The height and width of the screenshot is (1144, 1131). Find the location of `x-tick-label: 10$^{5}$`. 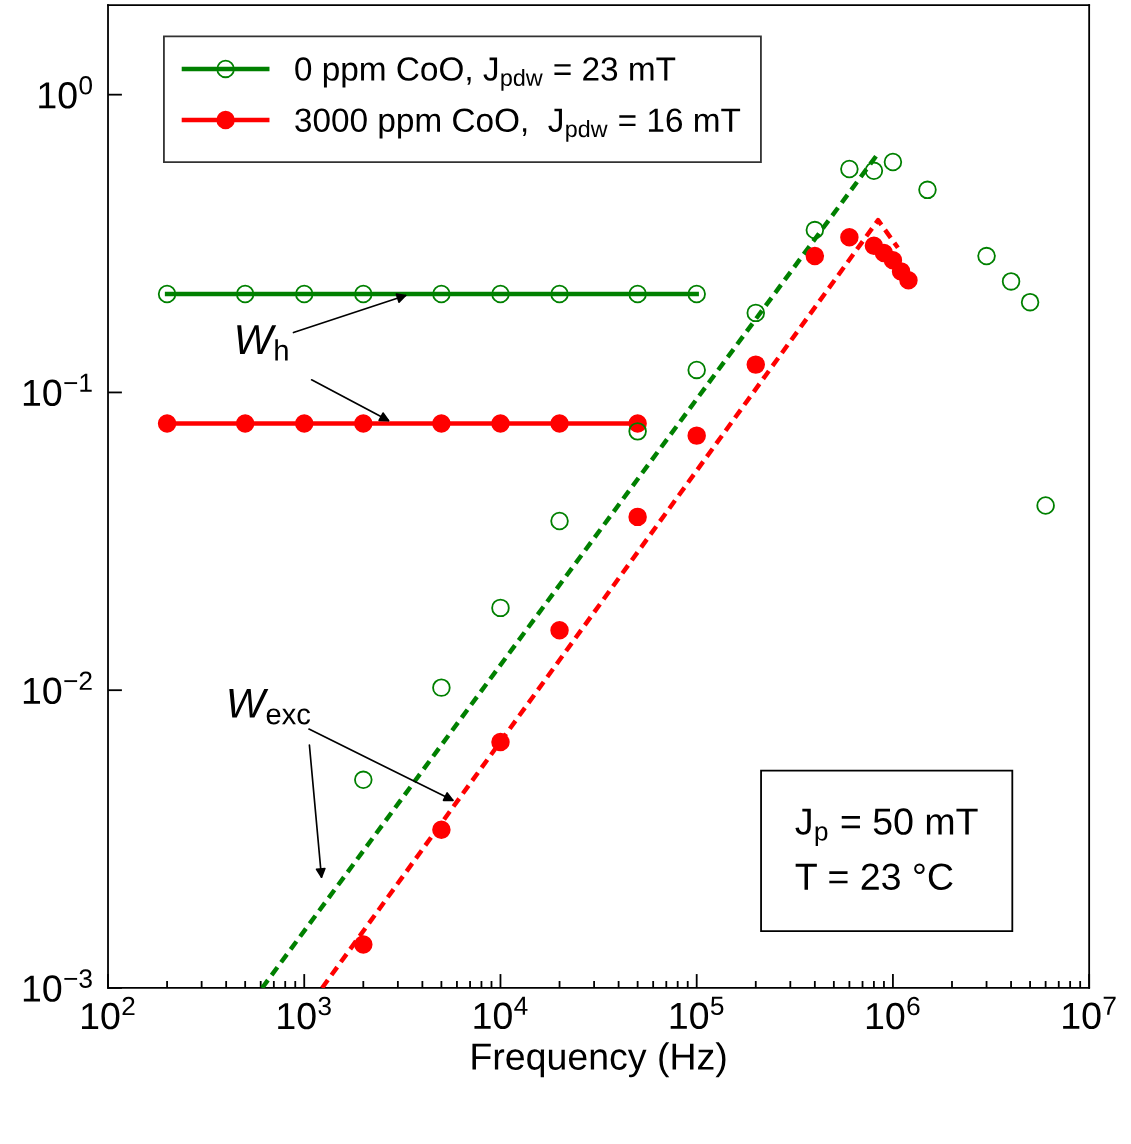

x-tick-label: 10$^{5}$ is located at coordinates (697, 1013).